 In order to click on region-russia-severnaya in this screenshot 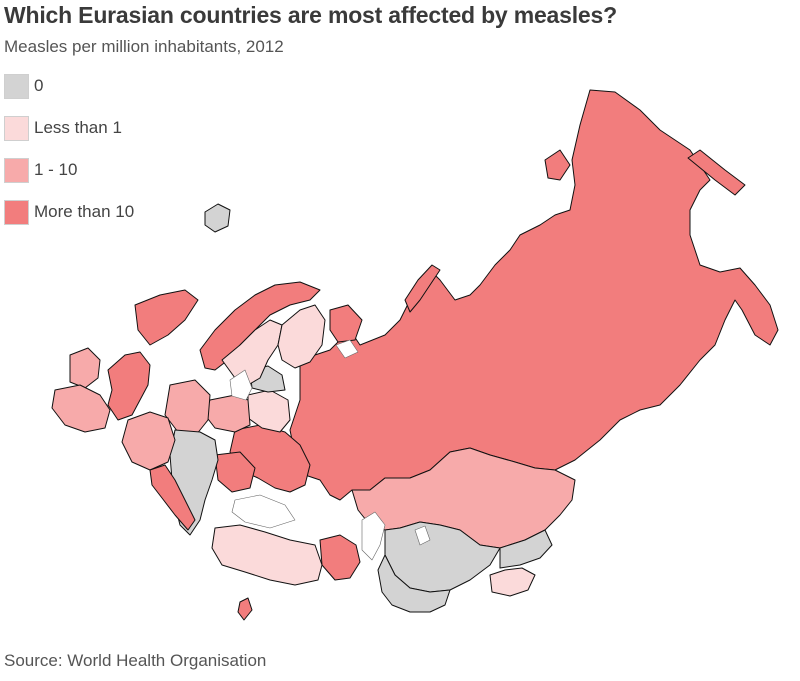, I will do `click(557, 165)`.